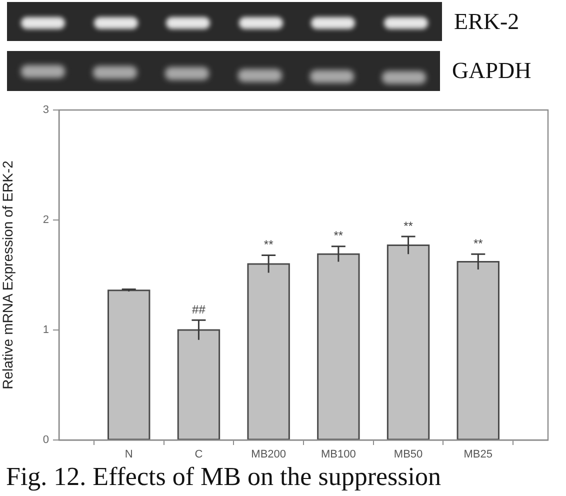 This screenshot has width=566, height=496. I want to click on x-tick-label: MB50, so click(408, 454).